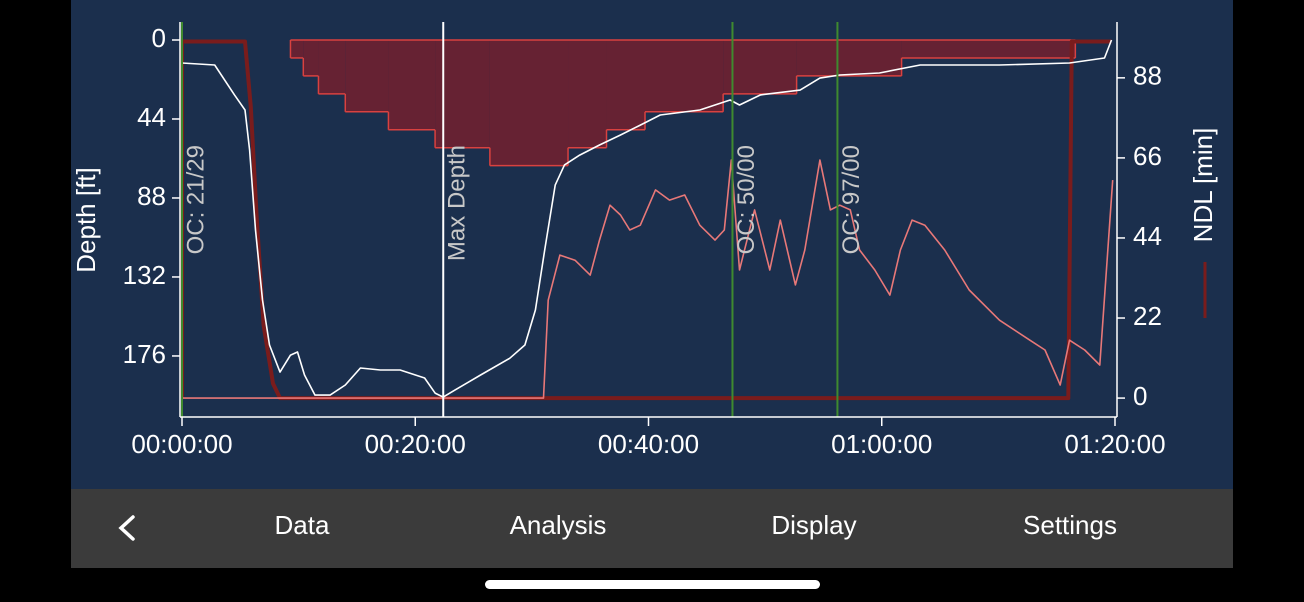 This screenshot has height=602, width=1304. What do you see at coordinates (652, 528) in the screenshot?
I see `nav-bar` at bounding box center [652, 528].